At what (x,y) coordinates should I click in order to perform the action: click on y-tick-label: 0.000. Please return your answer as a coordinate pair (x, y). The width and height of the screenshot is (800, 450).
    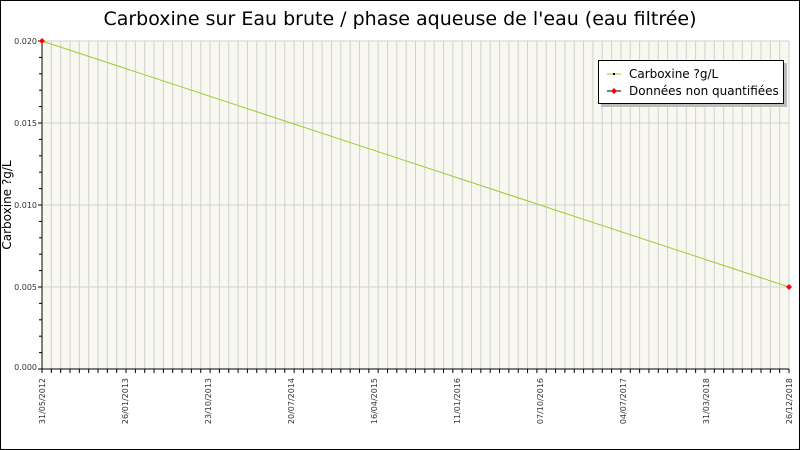
    Looking at the image, I should click on (25, 367).